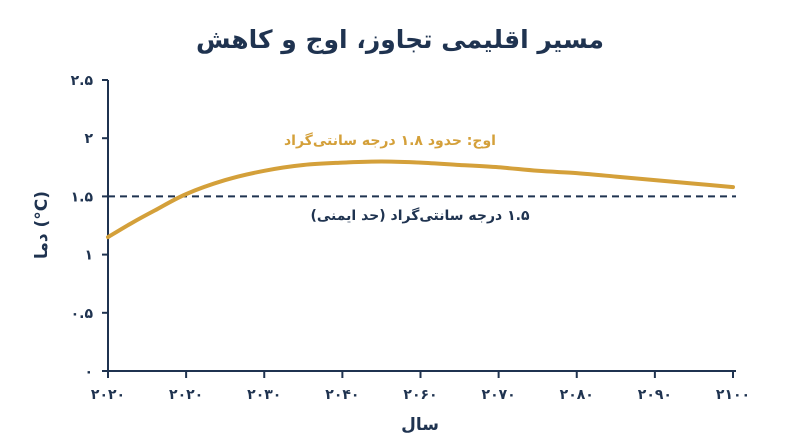 This screenshot has height=447, width=800. I want to click on x-tick-label: ۲۰۸۰, so click(577, 395).